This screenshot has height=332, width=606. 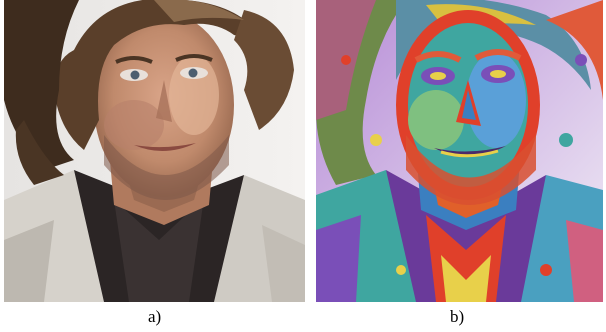 What do you see at coordinates (155, 316) in the screenshot?
I see `caption-a: a)` at bounding box center [155, 316].